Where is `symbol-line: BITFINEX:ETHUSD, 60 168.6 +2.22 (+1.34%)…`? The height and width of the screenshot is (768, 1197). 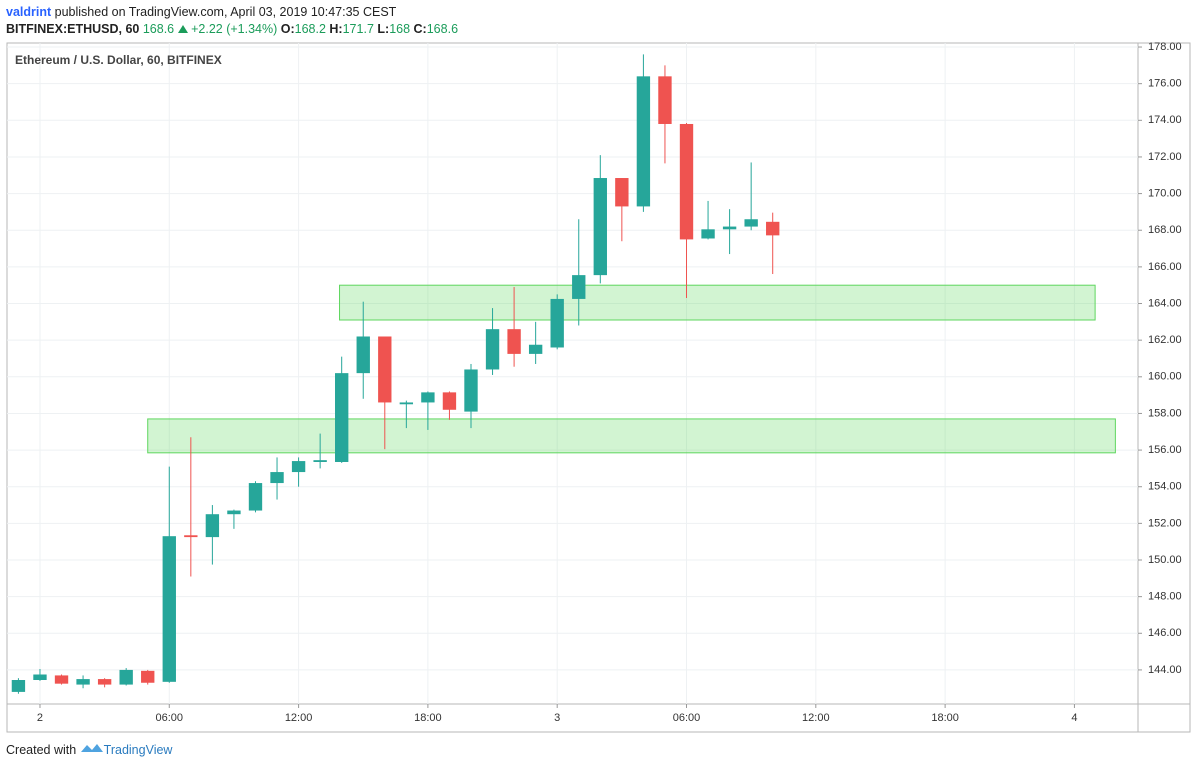
symbol-line: BITFINEX:ETHUSD, 60 168.6 +2.22 (+1.34%)… is located at coordinates (232, 29).